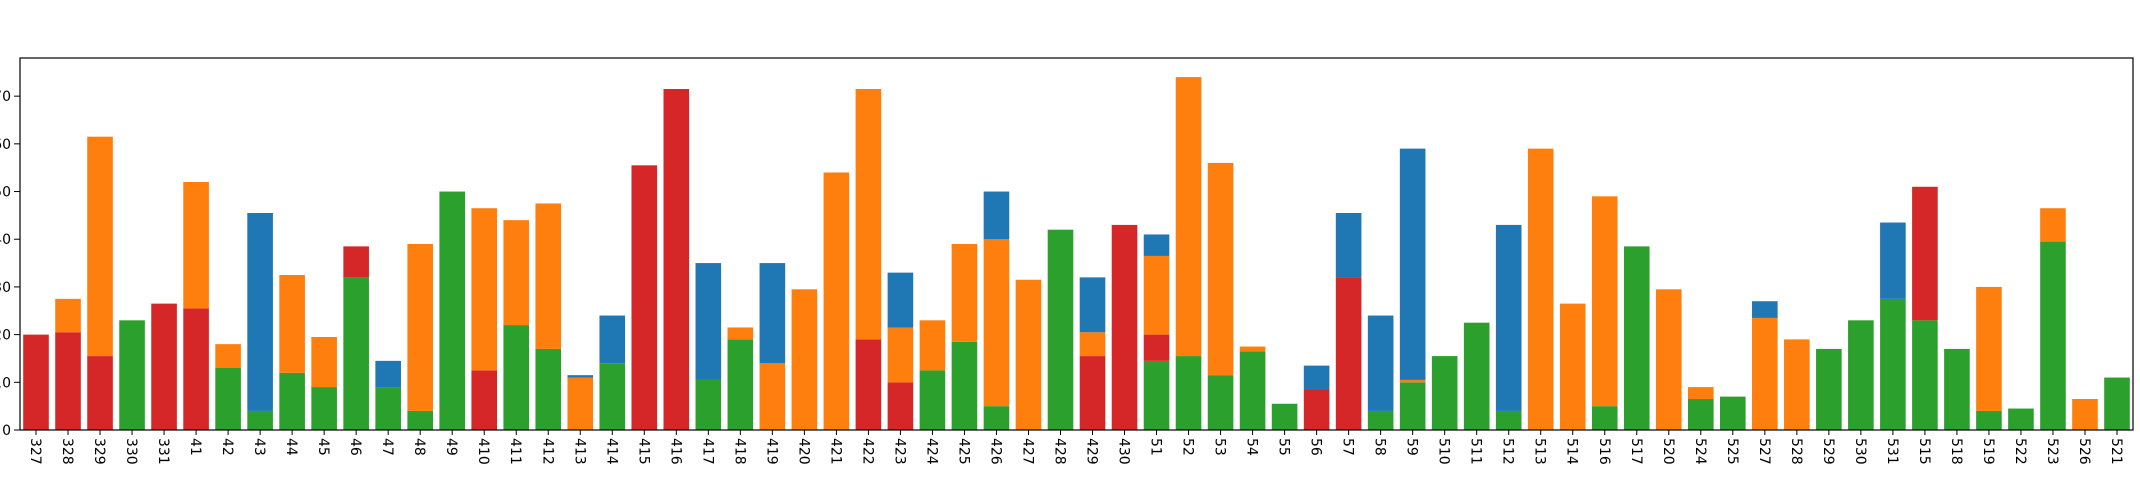 The height and width of the screenshot is (484, 2140). I want to click on x-tick-label: 429, so click(1092, 451).